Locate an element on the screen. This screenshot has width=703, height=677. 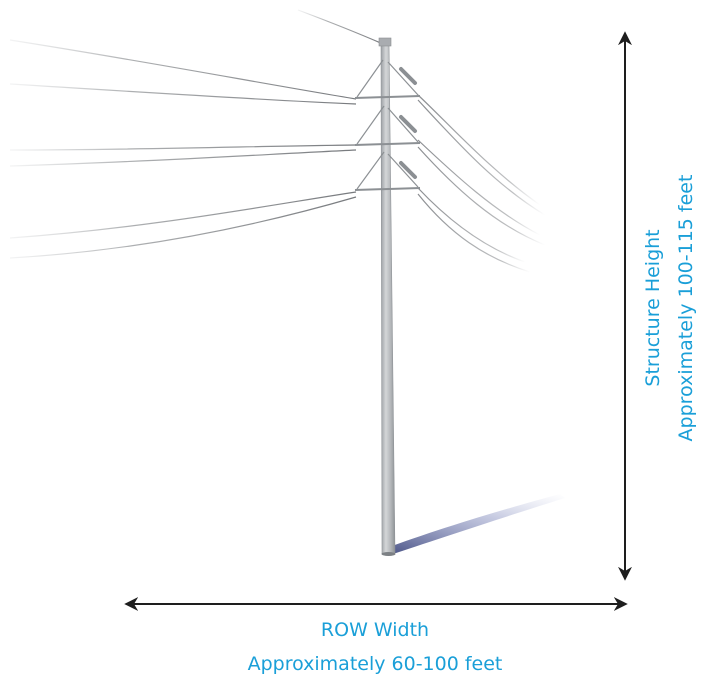
insulators is located at coordinates (408, 123).